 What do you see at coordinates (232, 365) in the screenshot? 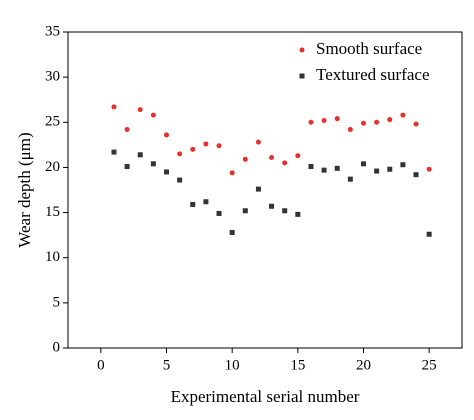
I see `x-tick-label: 10` at bounding box center [232, 365].